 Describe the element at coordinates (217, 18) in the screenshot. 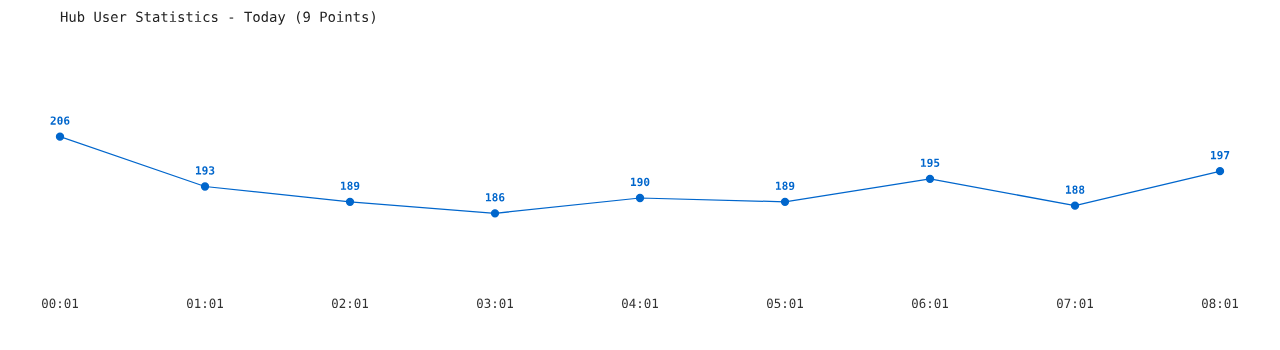

I see `chart-title: Hub User Statistics - Today (9 Points)` at that location.